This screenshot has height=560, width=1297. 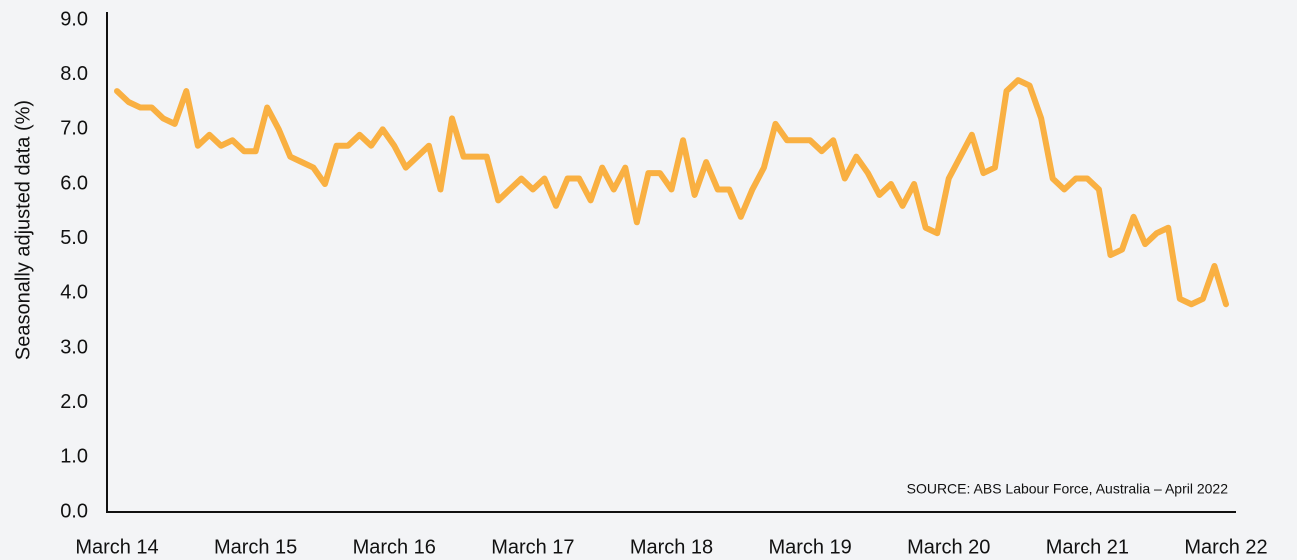 I want to click on y-axis-label: Seasonally adjusted data (%), so click(x=23, y=230).